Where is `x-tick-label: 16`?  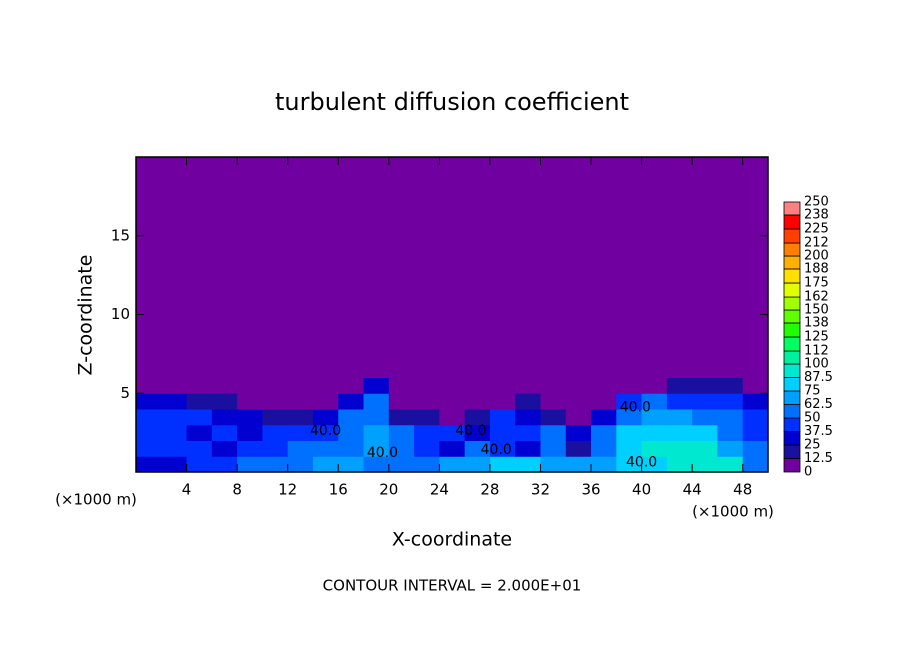 x-tick-label: 16 is located at coordinates (338, 490).